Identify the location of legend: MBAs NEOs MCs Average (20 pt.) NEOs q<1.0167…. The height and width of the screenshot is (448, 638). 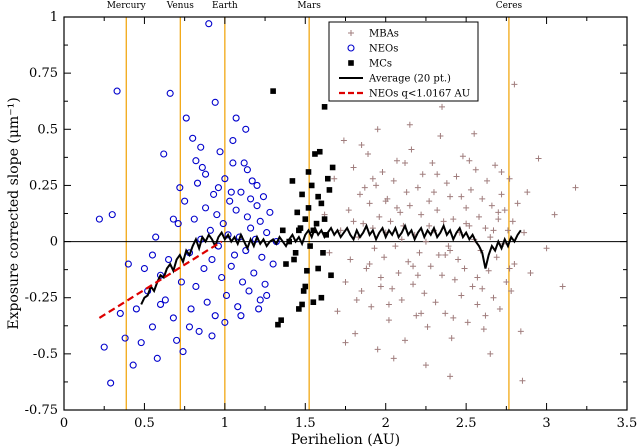
(403, 61).